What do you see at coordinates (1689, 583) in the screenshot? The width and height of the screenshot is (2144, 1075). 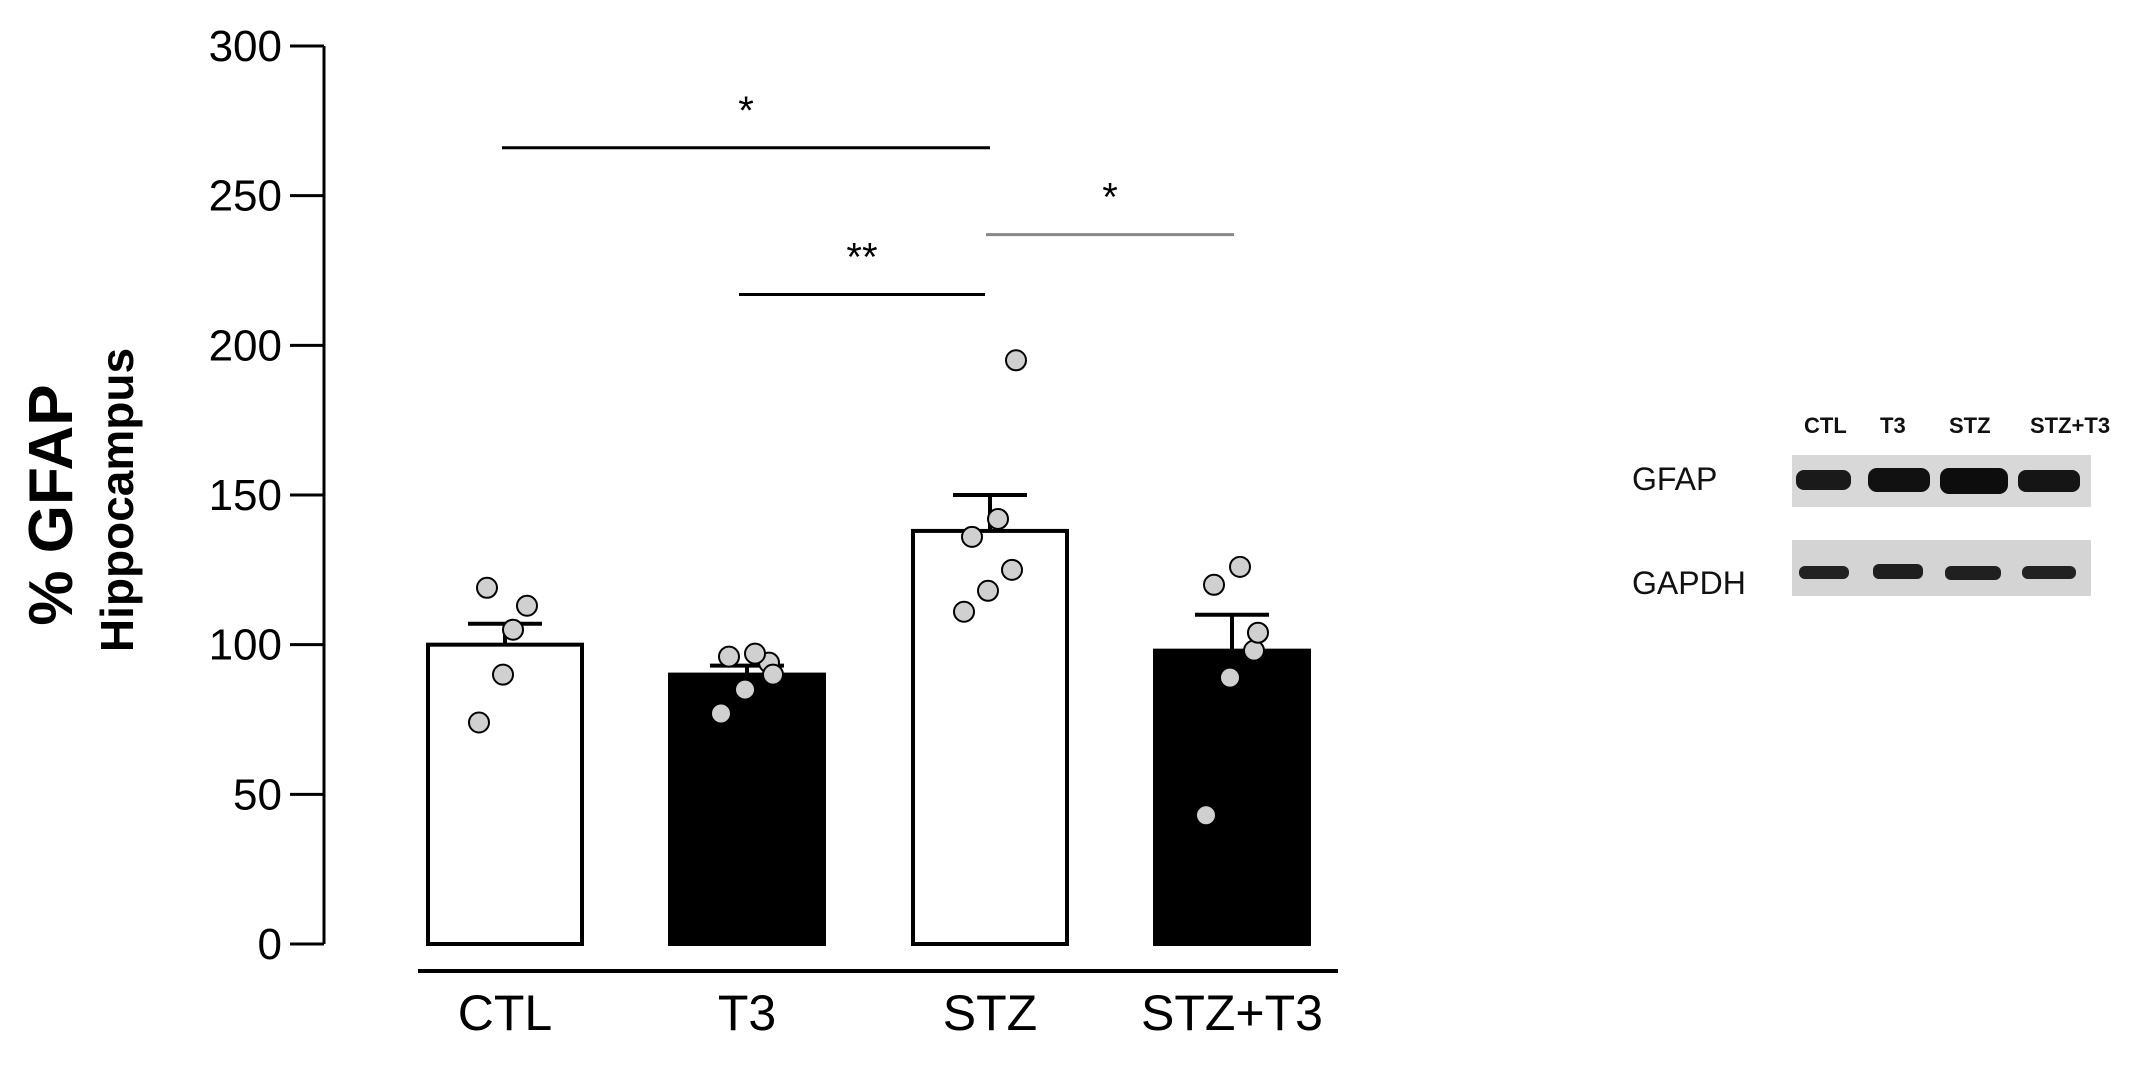 I see `blot-row-label: GAPDH` at bounding box center [1689, 583].